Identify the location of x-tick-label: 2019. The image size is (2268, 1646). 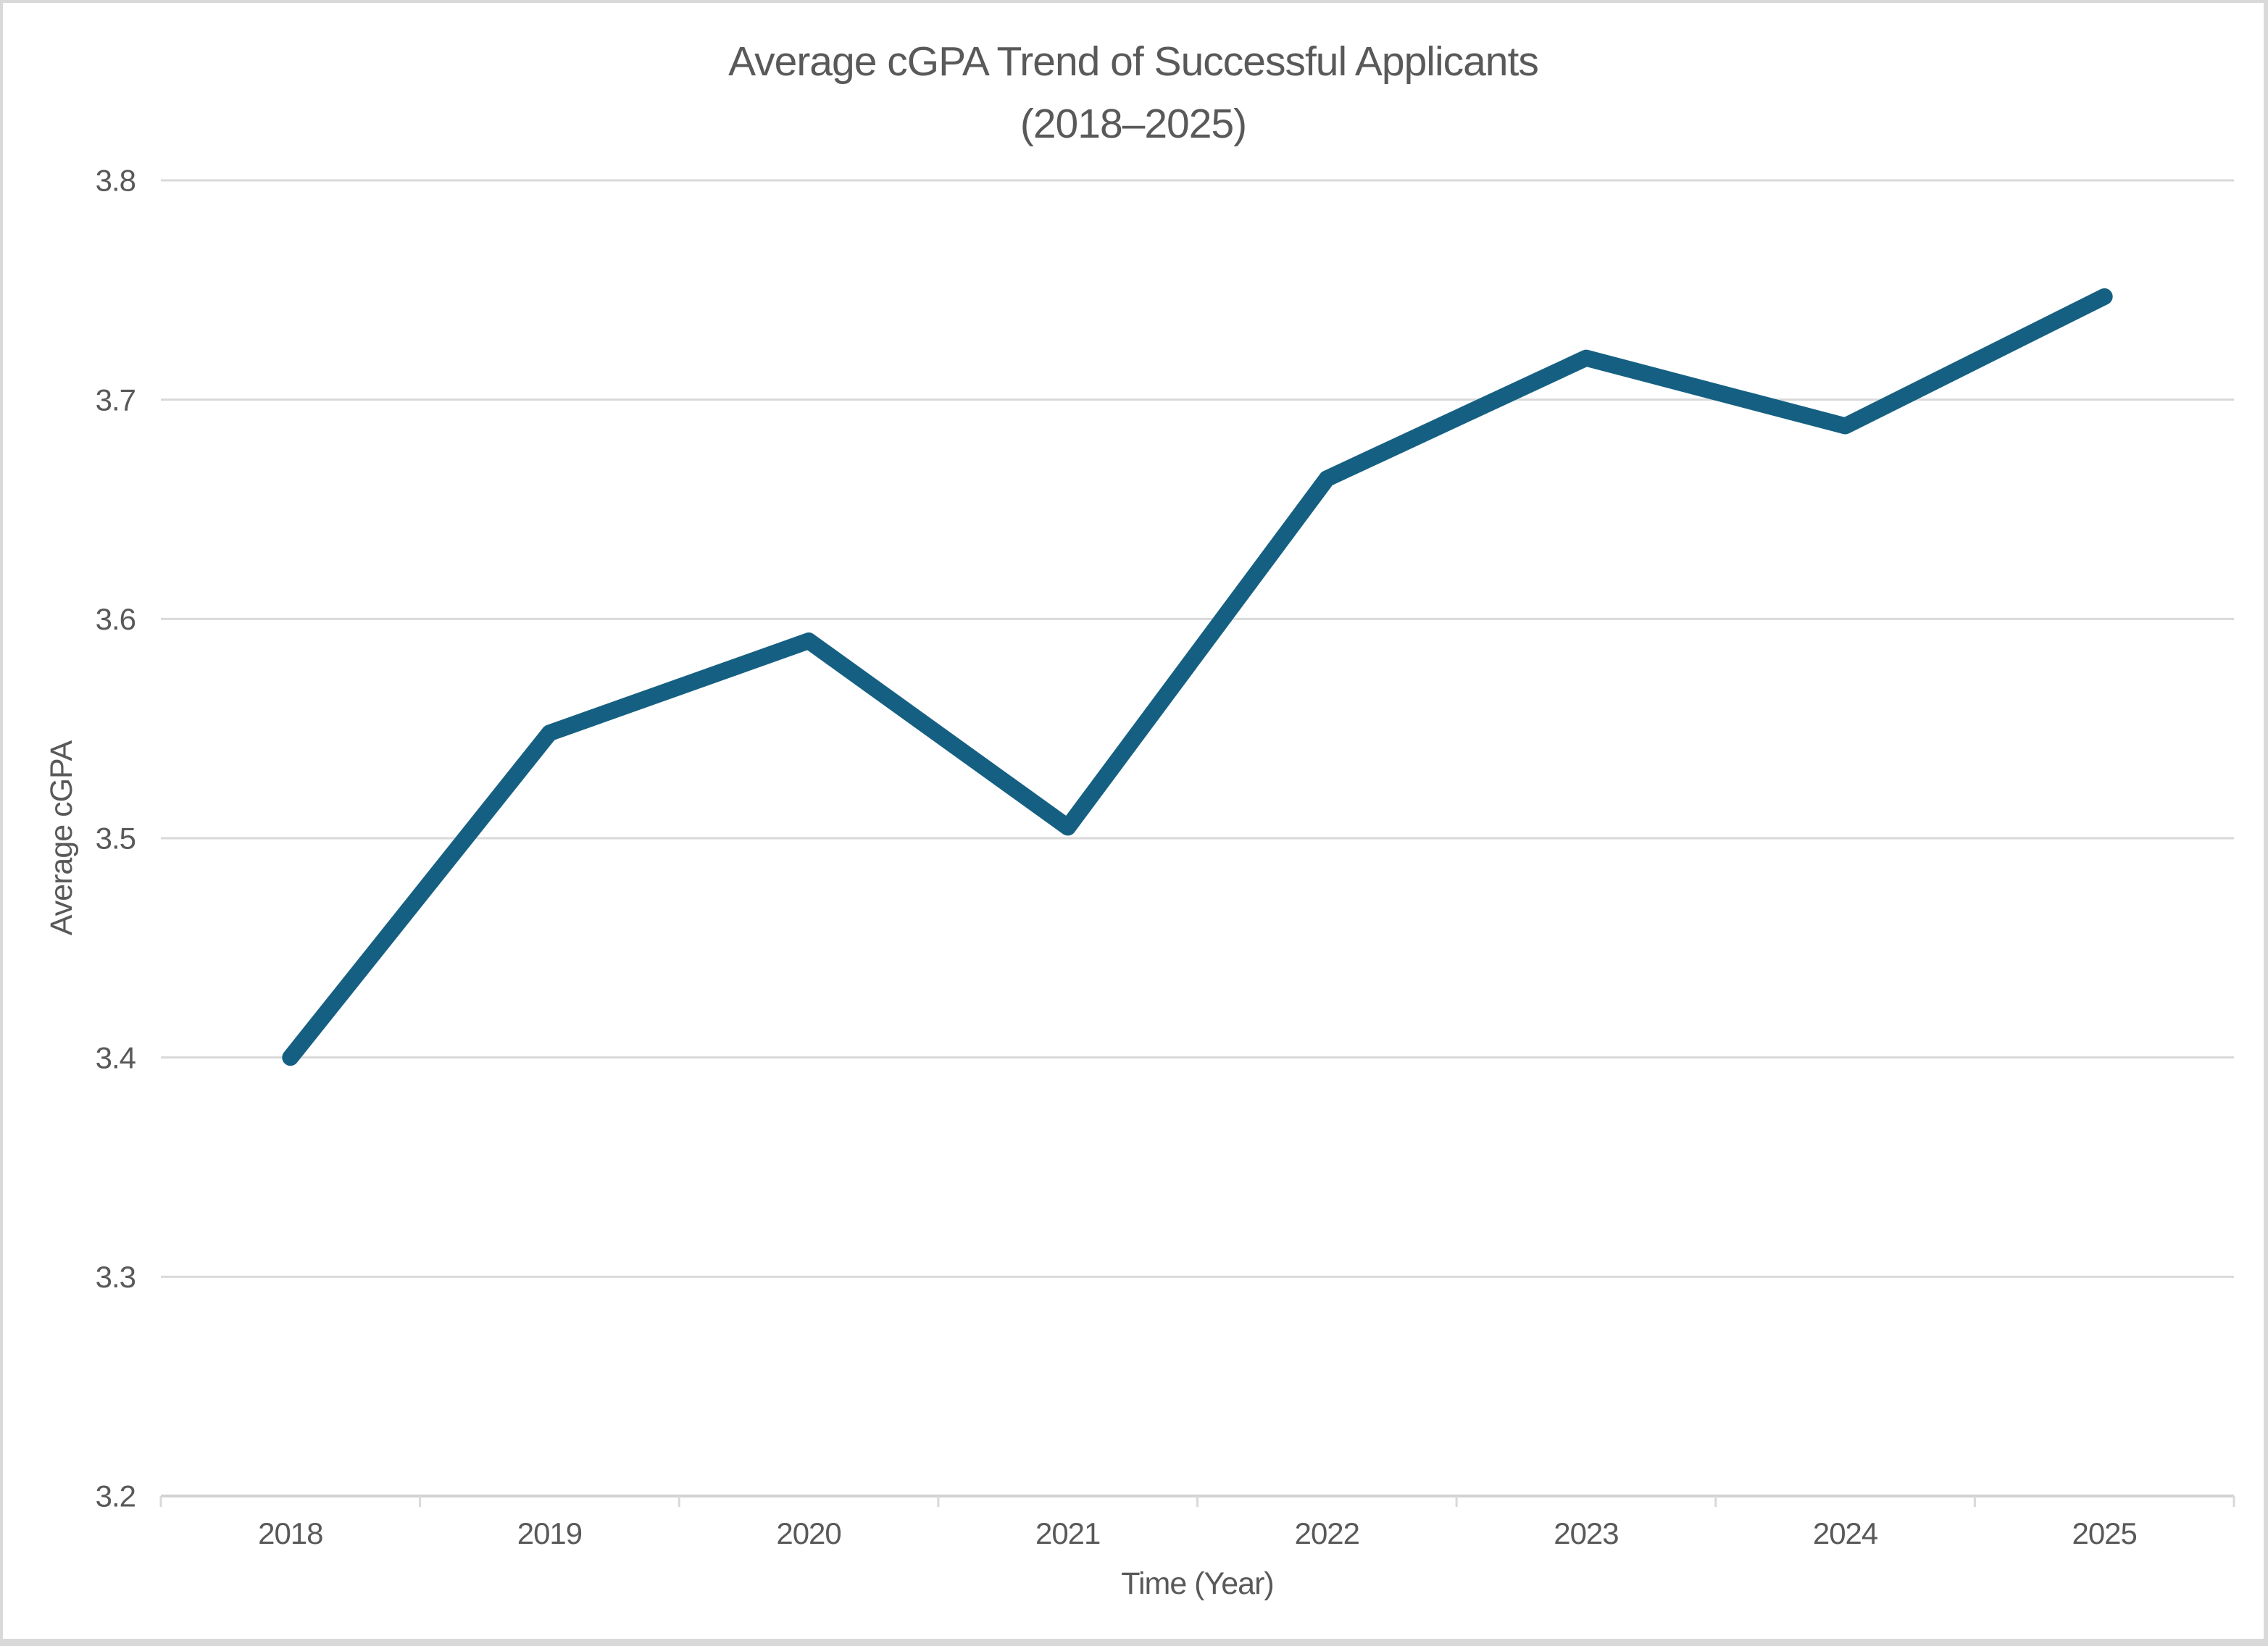
(549, 1533).